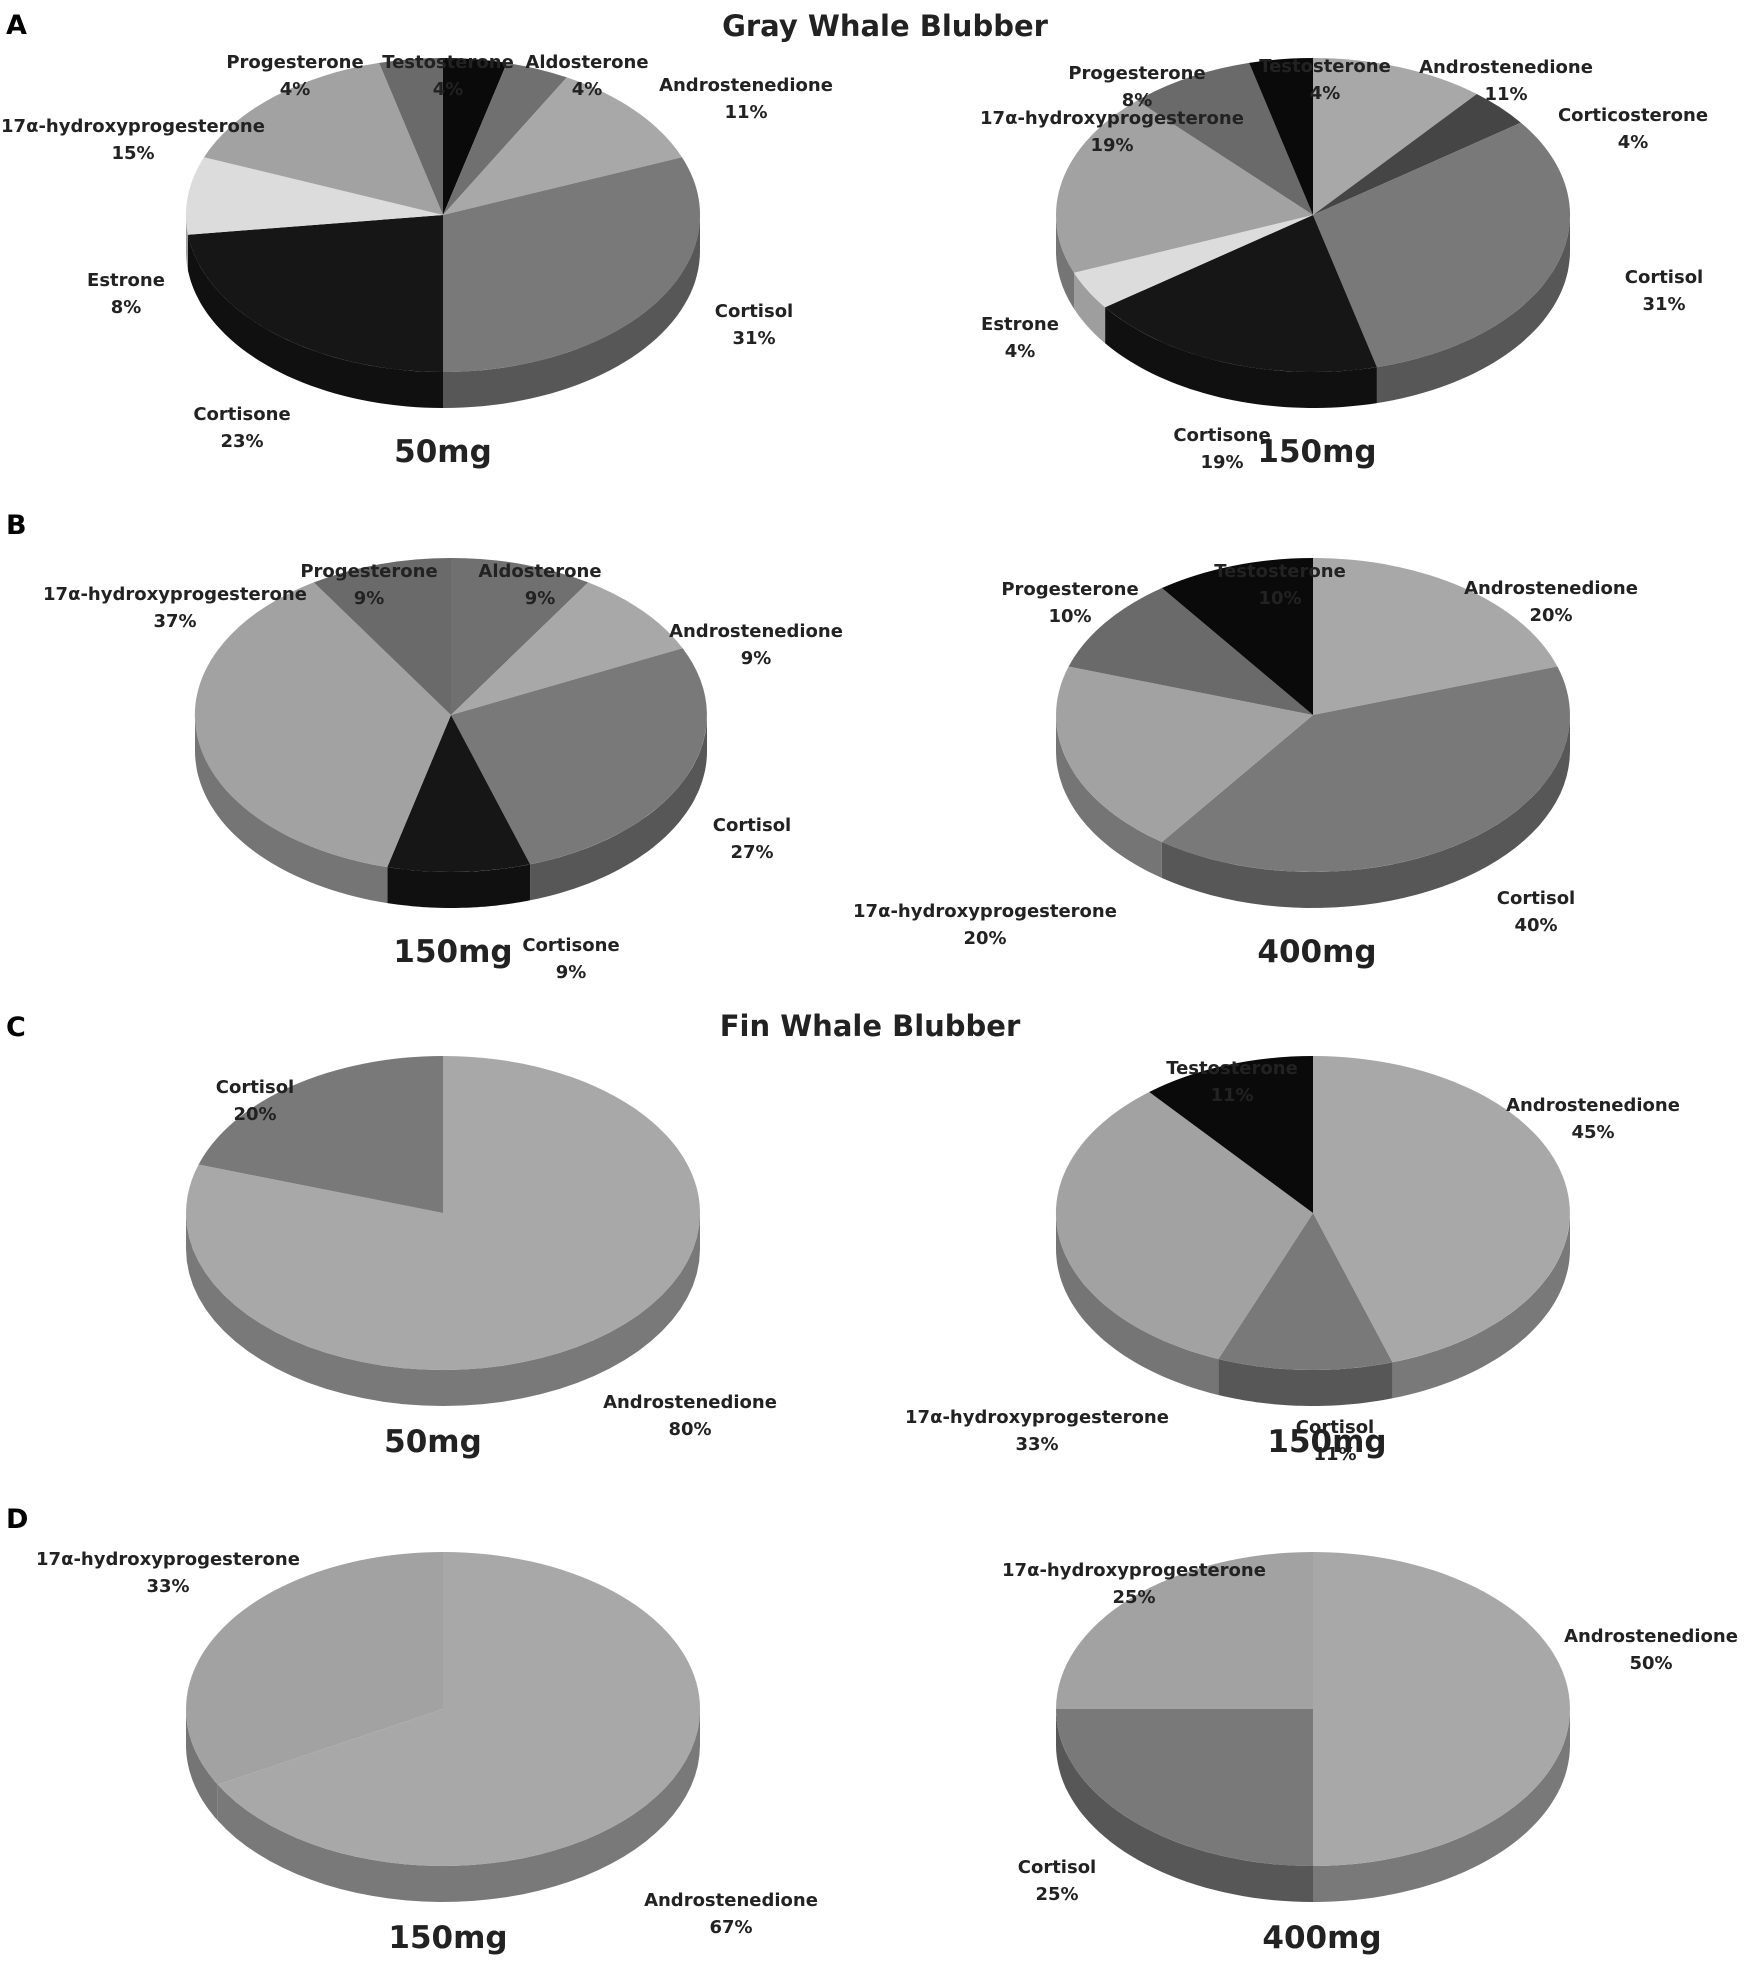 This screenshot has height=1985, width=1750. What do you see at coordinates (570, 945) in the screenshot?
I see `slice-label-name: Cortisone` at bounding box center [570, 945].